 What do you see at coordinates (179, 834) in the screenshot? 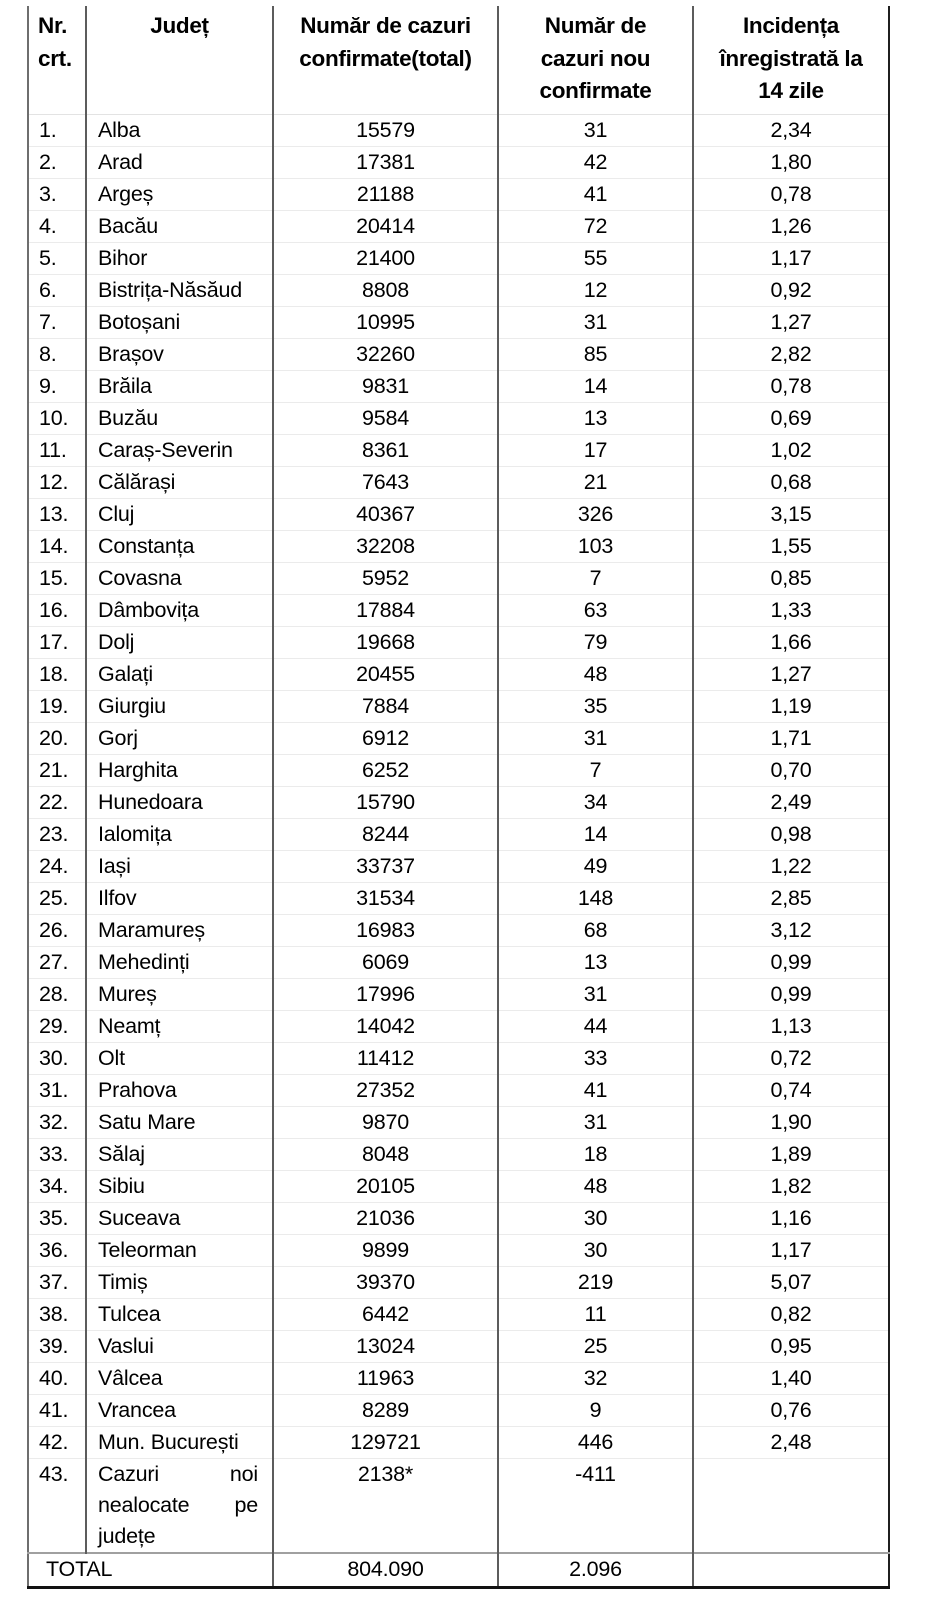
I see `cell-county-name: Ialomița` at bounding box center [179, 834].